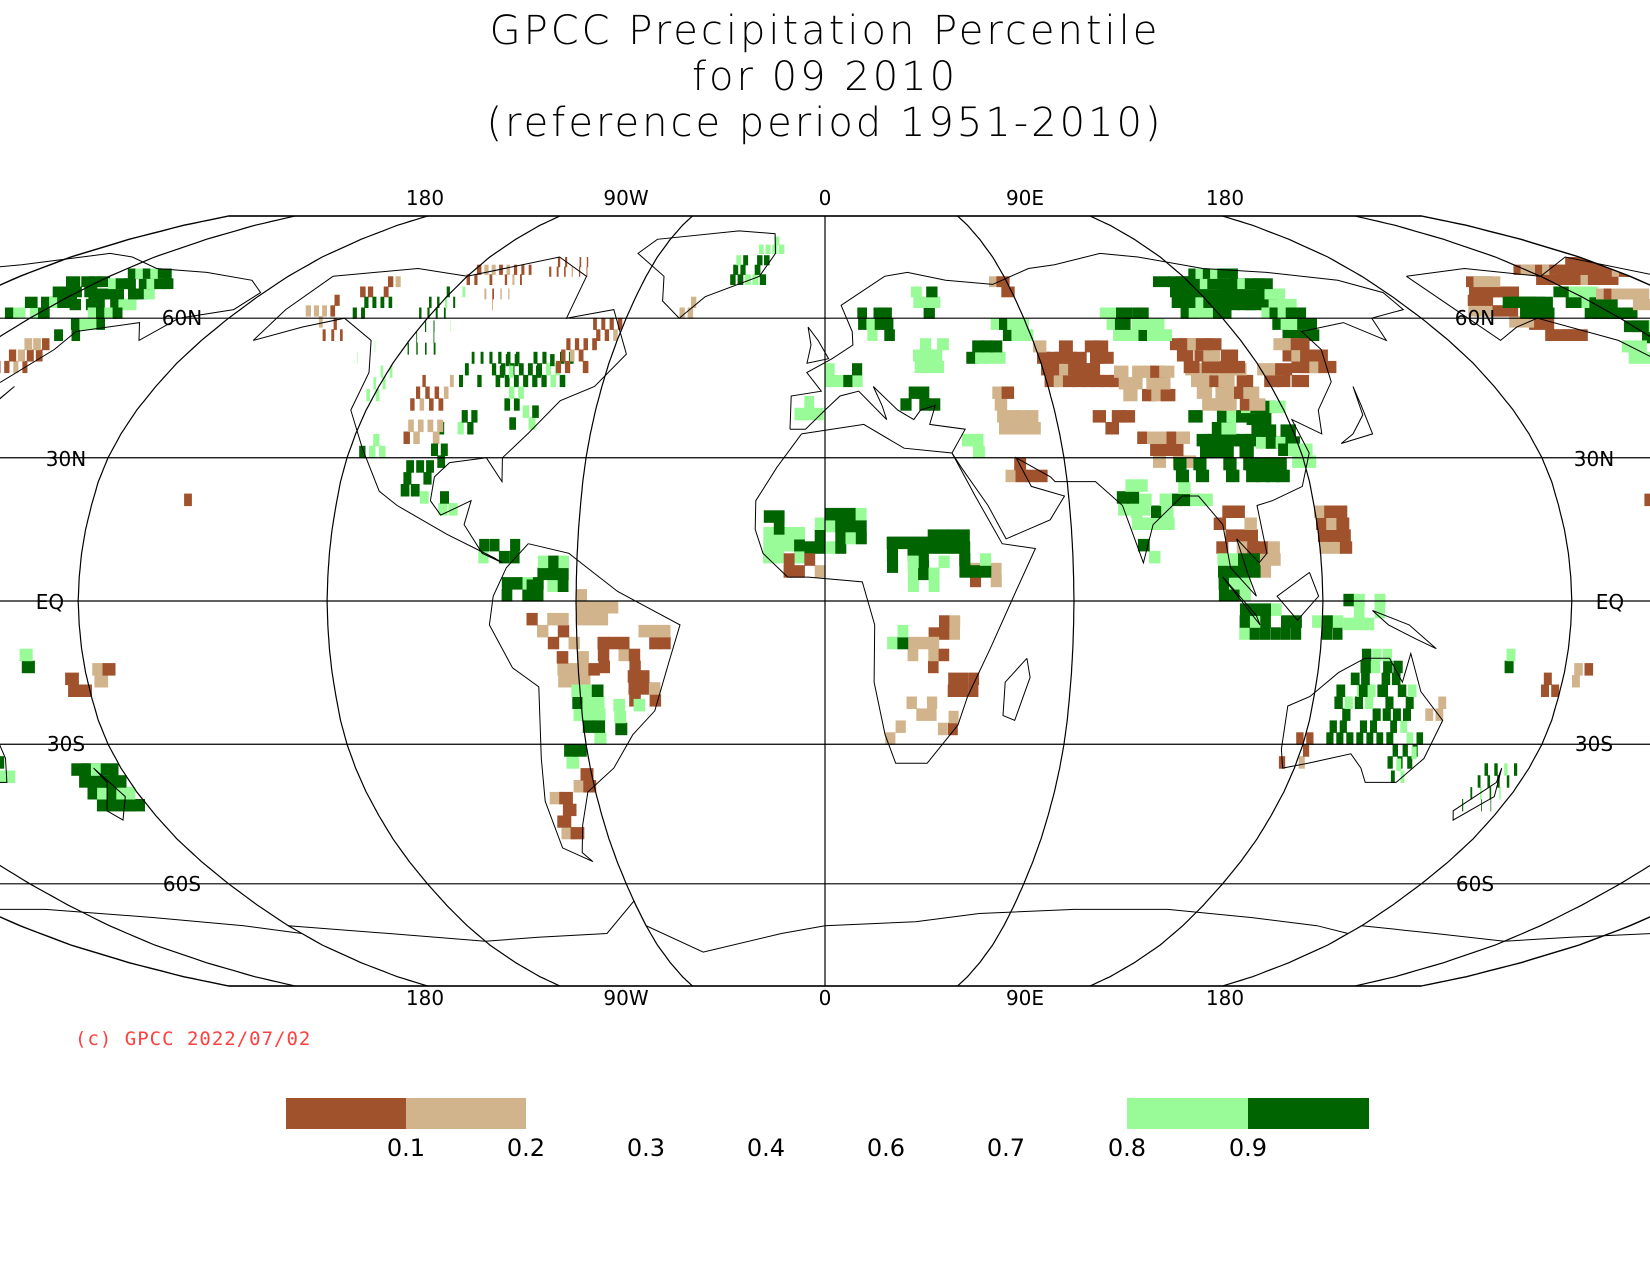 The image size is (1650, 1270). What do you see at coordinates (193, 1039) in the screenshot?
I see `copyright-notice: (c) GPCC 2022/07/02` at bounding box center [193, 1039].